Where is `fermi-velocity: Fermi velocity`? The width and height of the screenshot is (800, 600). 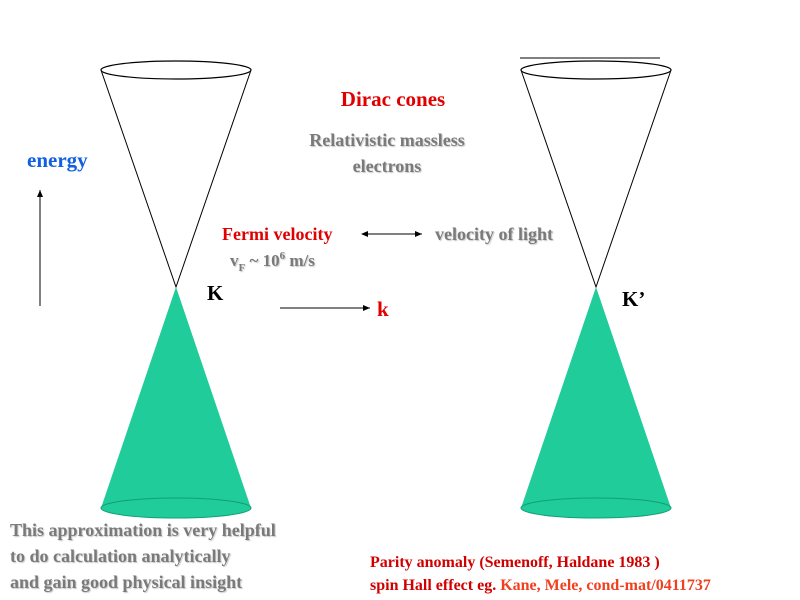 fermi-velocity: Fermi velocity is located at coordinates (277, 234).